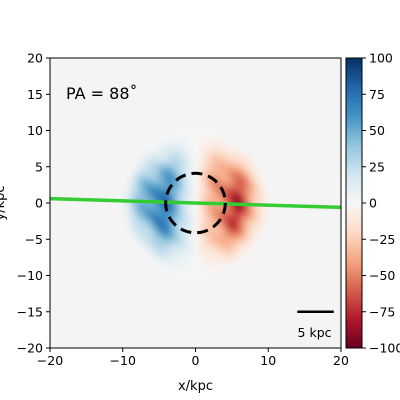 The height and width of the screenshot is (400, 400). Describe the element at coordinates (30, 348) in the screenshot. I see `y-tick-label: −20` at that location.